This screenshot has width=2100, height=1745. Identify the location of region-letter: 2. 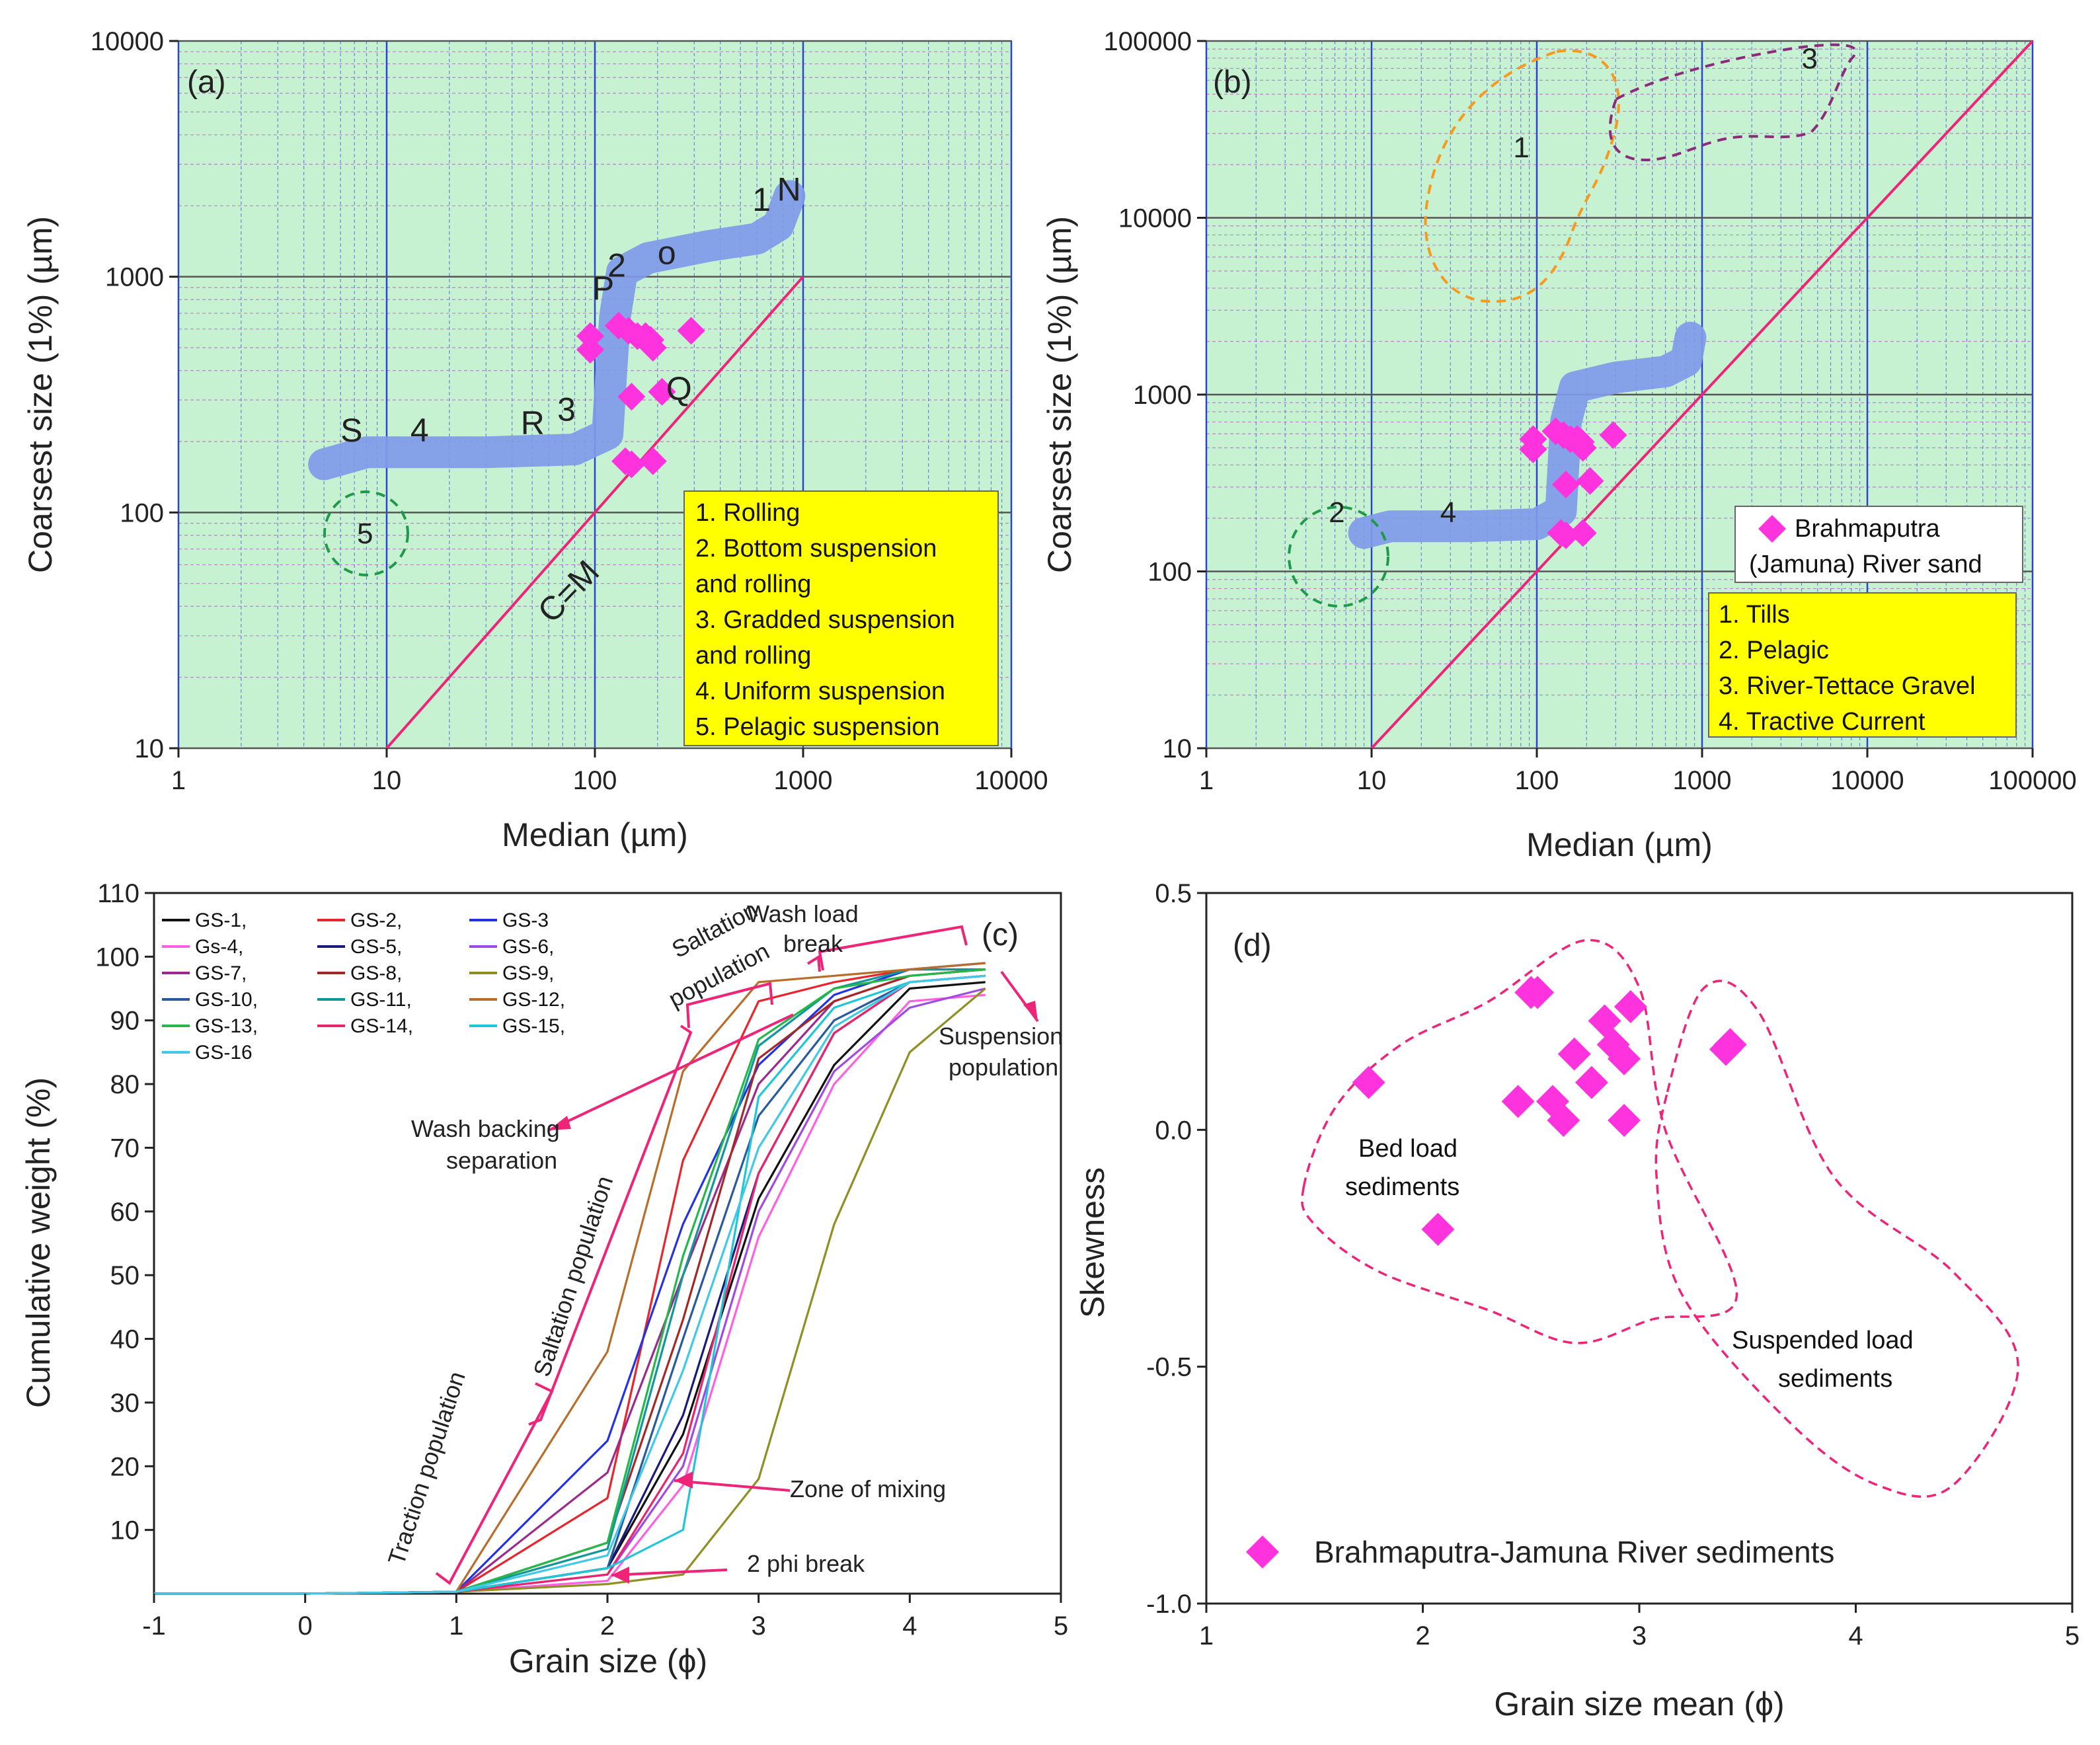
(616, 265).